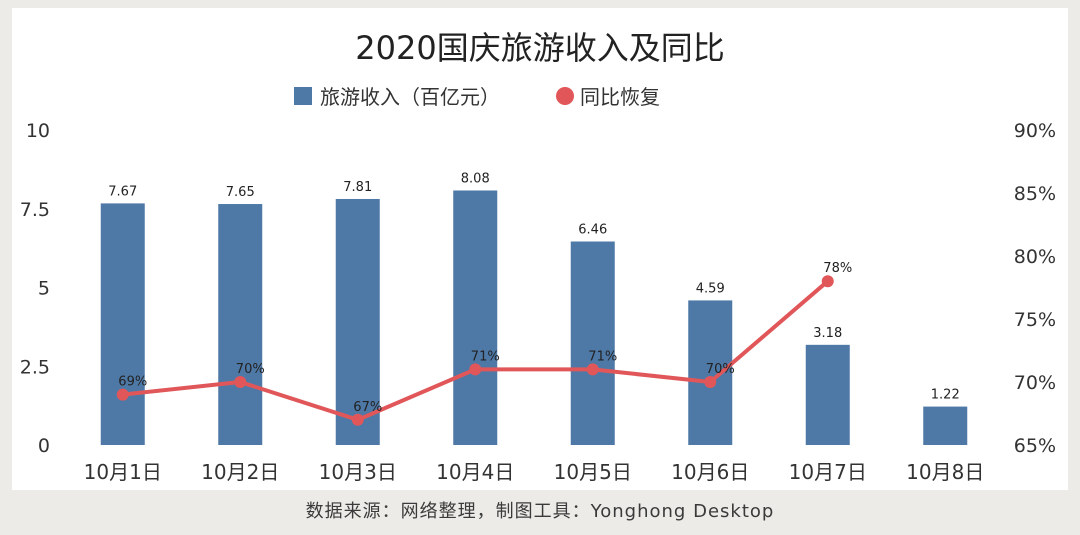 The image size is (1080, 535). I want to click on bar-data-label: 4.59, so click(710, 288).